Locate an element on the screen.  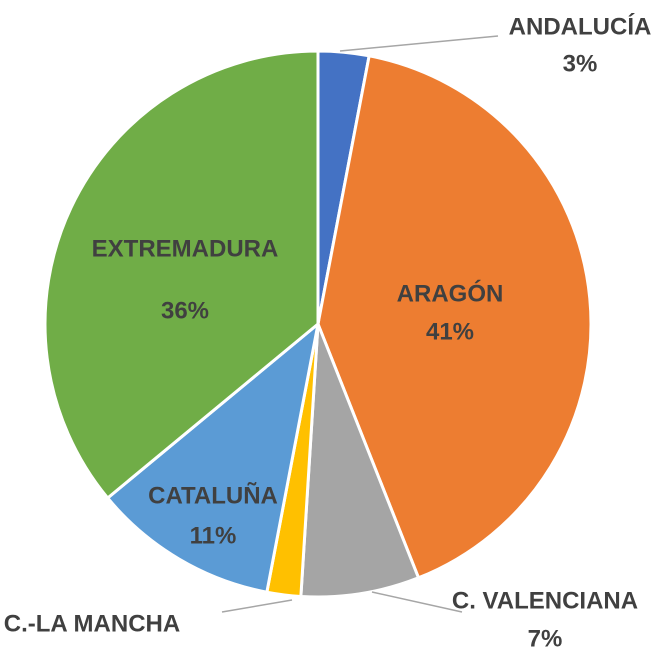
slice-value-label: 3% is located at coordinates (580, 63).